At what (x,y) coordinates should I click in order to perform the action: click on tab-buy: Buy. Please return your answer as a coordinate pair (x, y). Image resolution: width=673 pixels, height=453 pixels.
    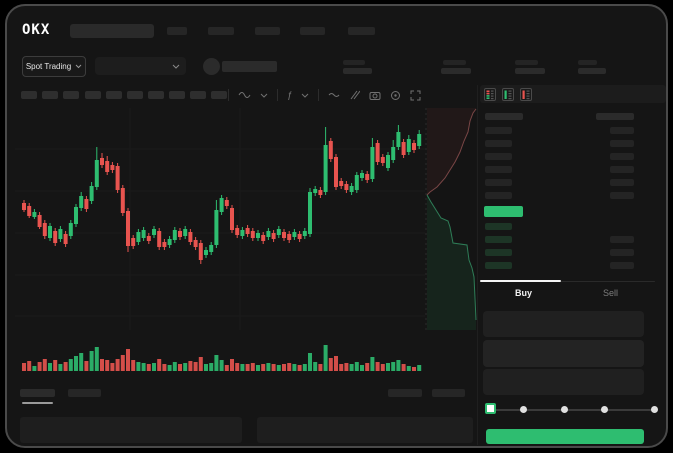
    Looking at the image, I should click on (523, 293).